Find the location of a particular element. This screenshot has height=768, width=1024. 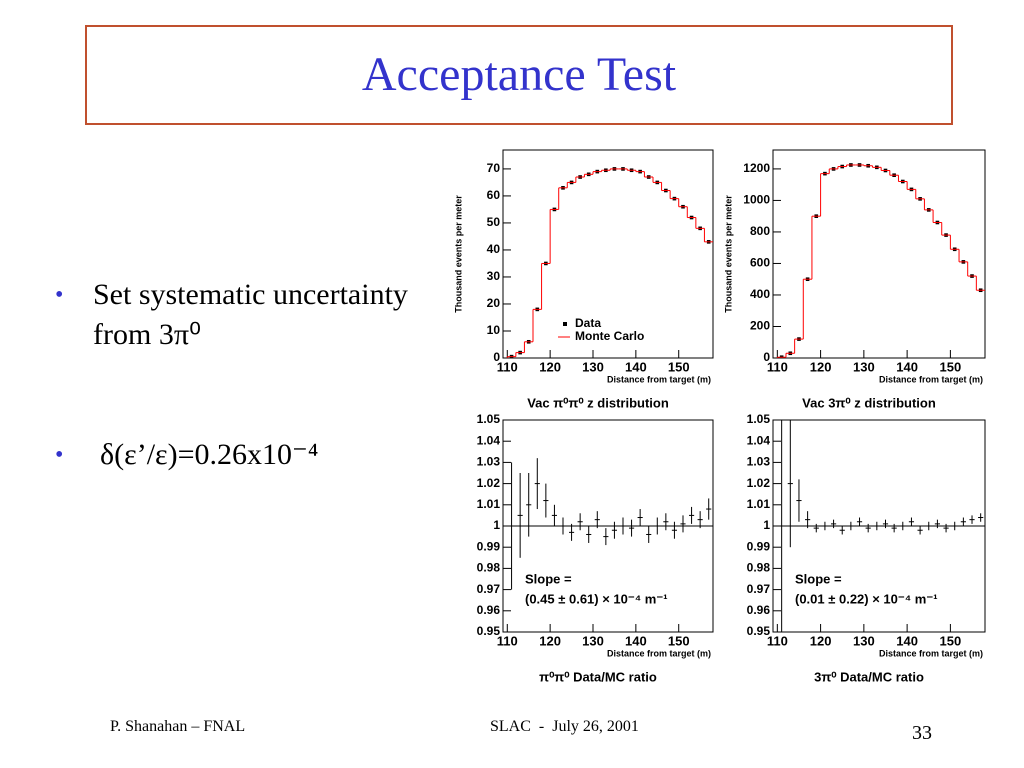

bullet-text: Set systematic uncertainty from 3π⁰ is located at coordinates (250, 314).